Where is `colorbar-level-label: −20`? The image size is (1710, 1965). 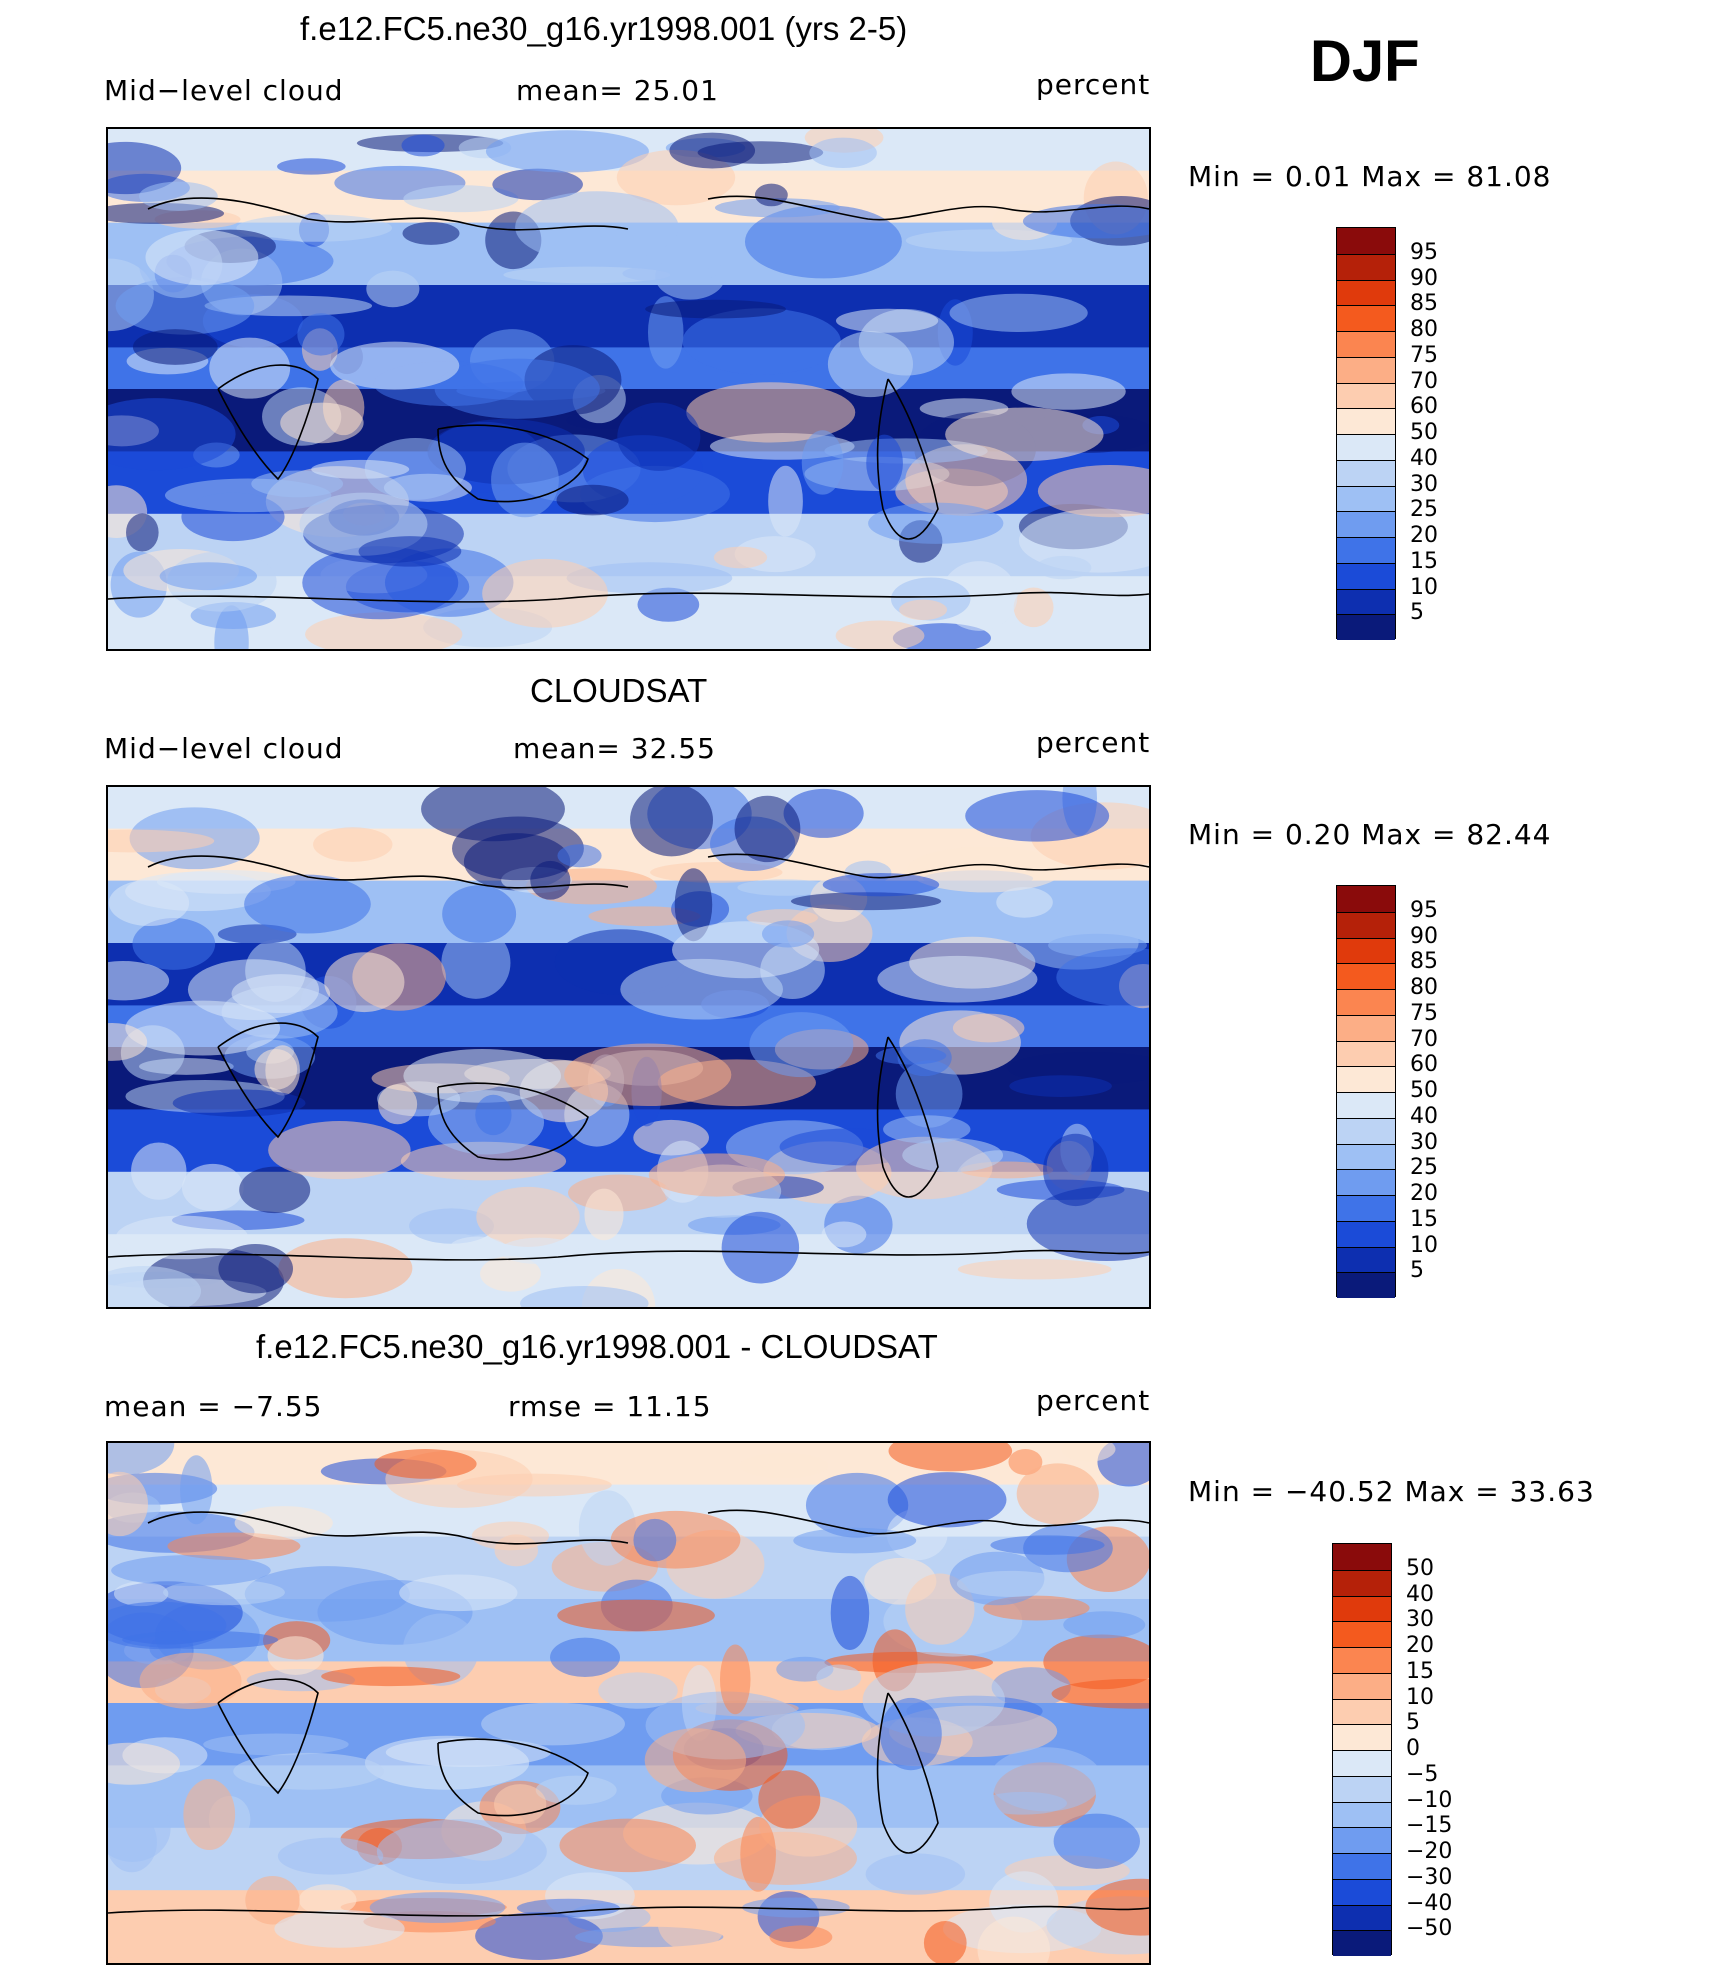 colorbar-level-label: −20 is located at coordinates (1429, 1851).